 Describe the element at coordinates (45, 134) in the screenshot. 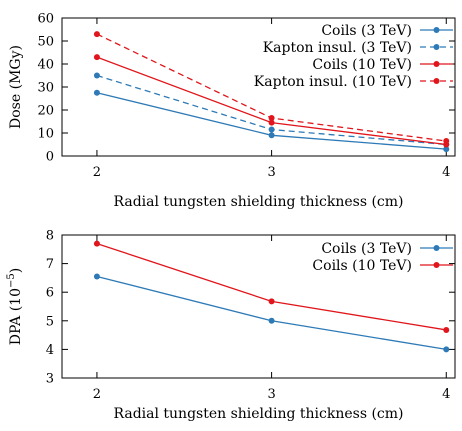

I see `dose-ytick-label: 10` at that location.